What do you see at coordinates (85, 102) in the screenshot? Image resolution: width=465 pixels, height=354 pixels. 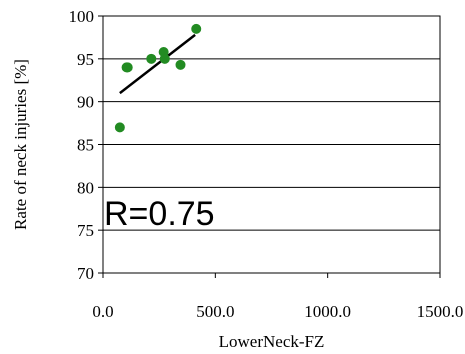 I see `y-tick-label: 90` at bounding box center [85, 102].